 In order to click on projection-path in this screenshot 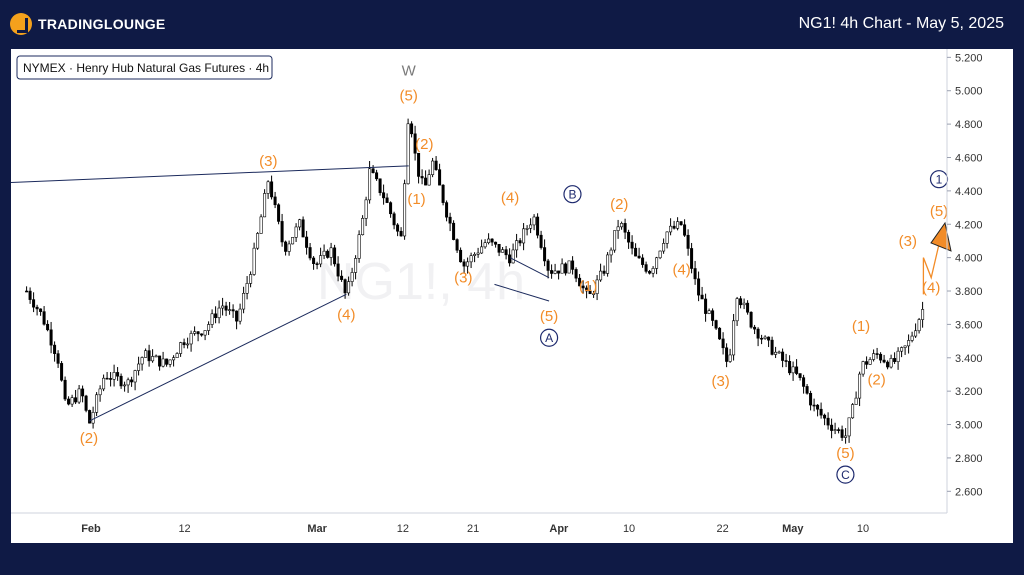, I will do `click(931, 269)`.